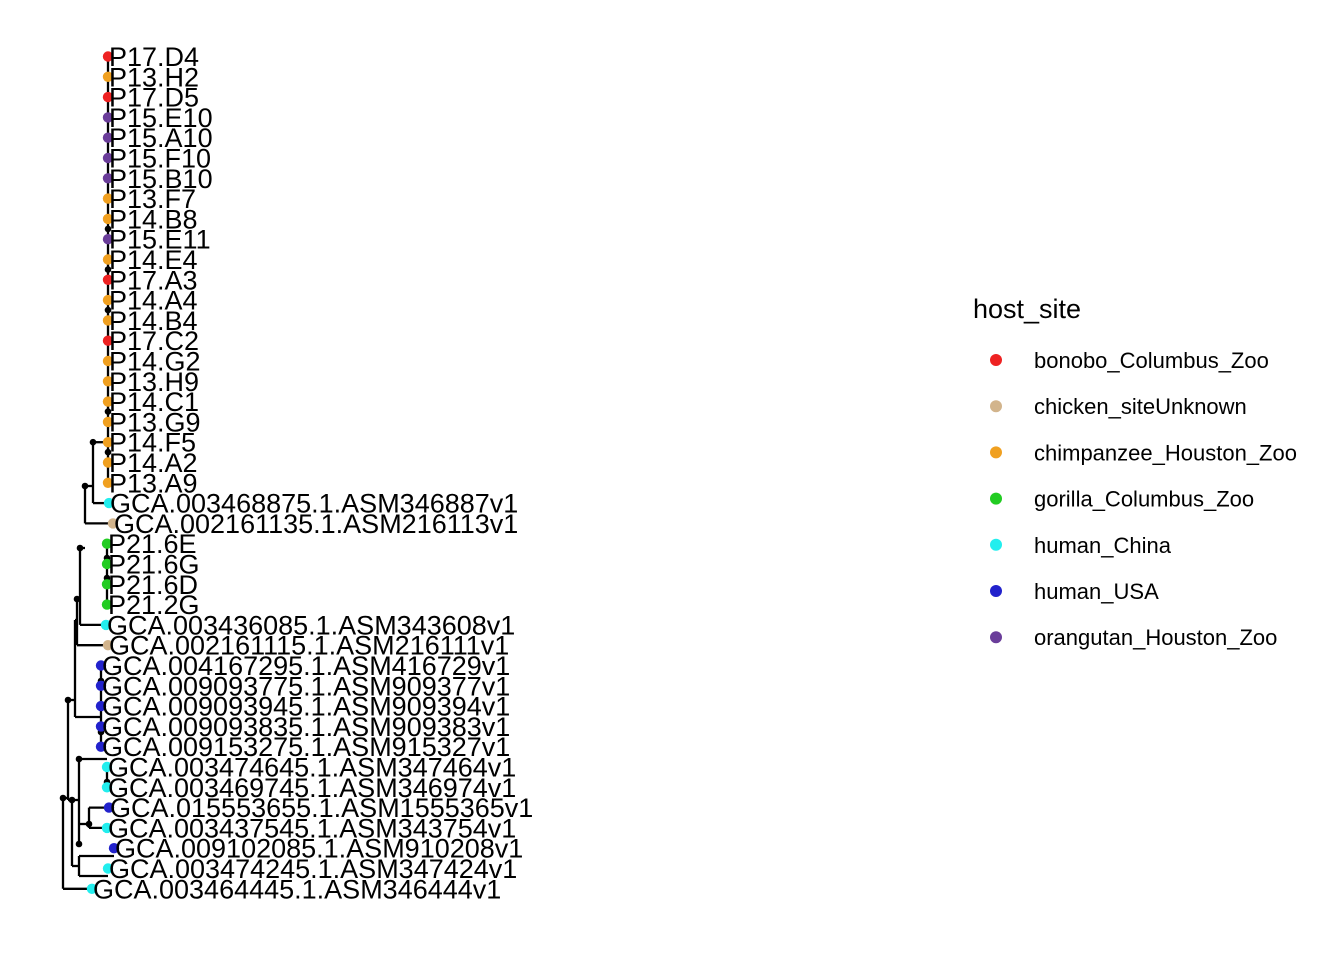 Image resolution: width=1344 pixels, height=960 pixels. Describe the element at coordinates (153, 585) in the screenshot. I see `tip-label: P21.6D` at that location.